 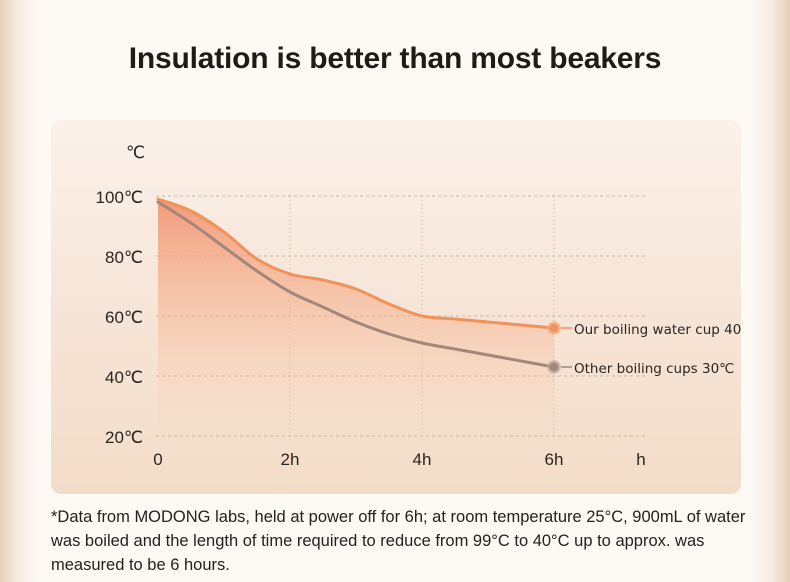 What do you see at coordinates (356, 263) in the screenshot?
I see `series-line-our-cup` at bounding box center [356, 263].